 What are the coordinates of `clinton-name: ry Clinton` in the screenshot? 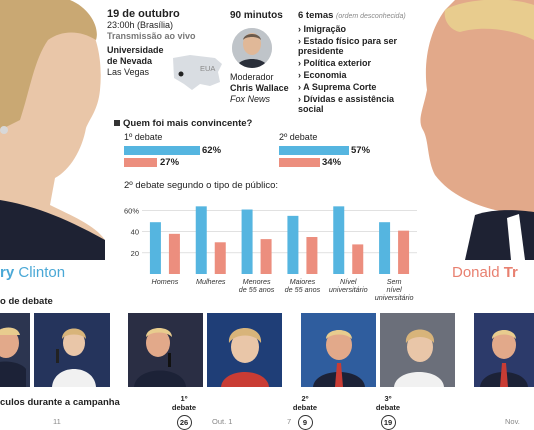 It's located at (32, 272).